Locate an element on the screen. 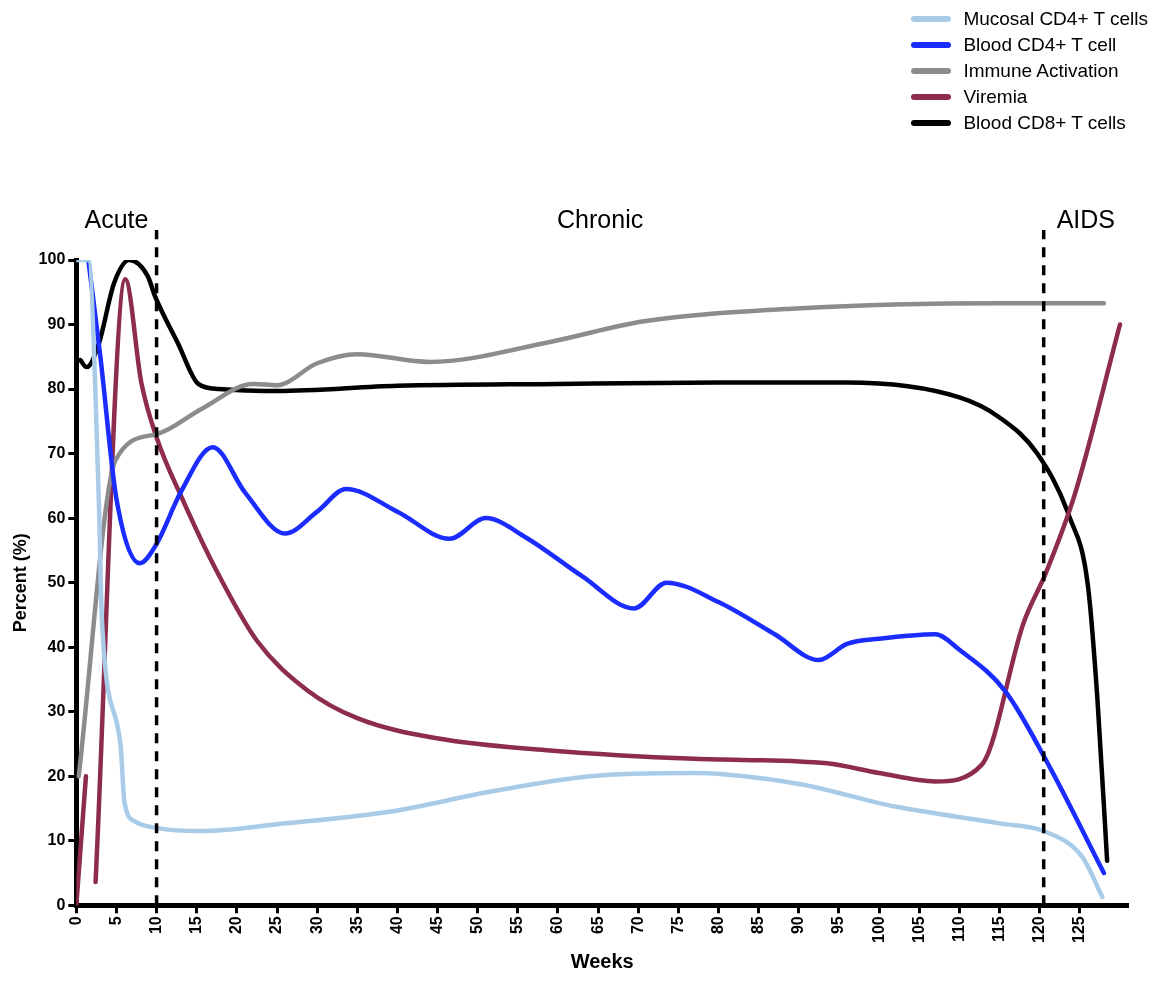 The image size is (1156, 982). x-tick-label: 5 is located at coordinates (115, 921).